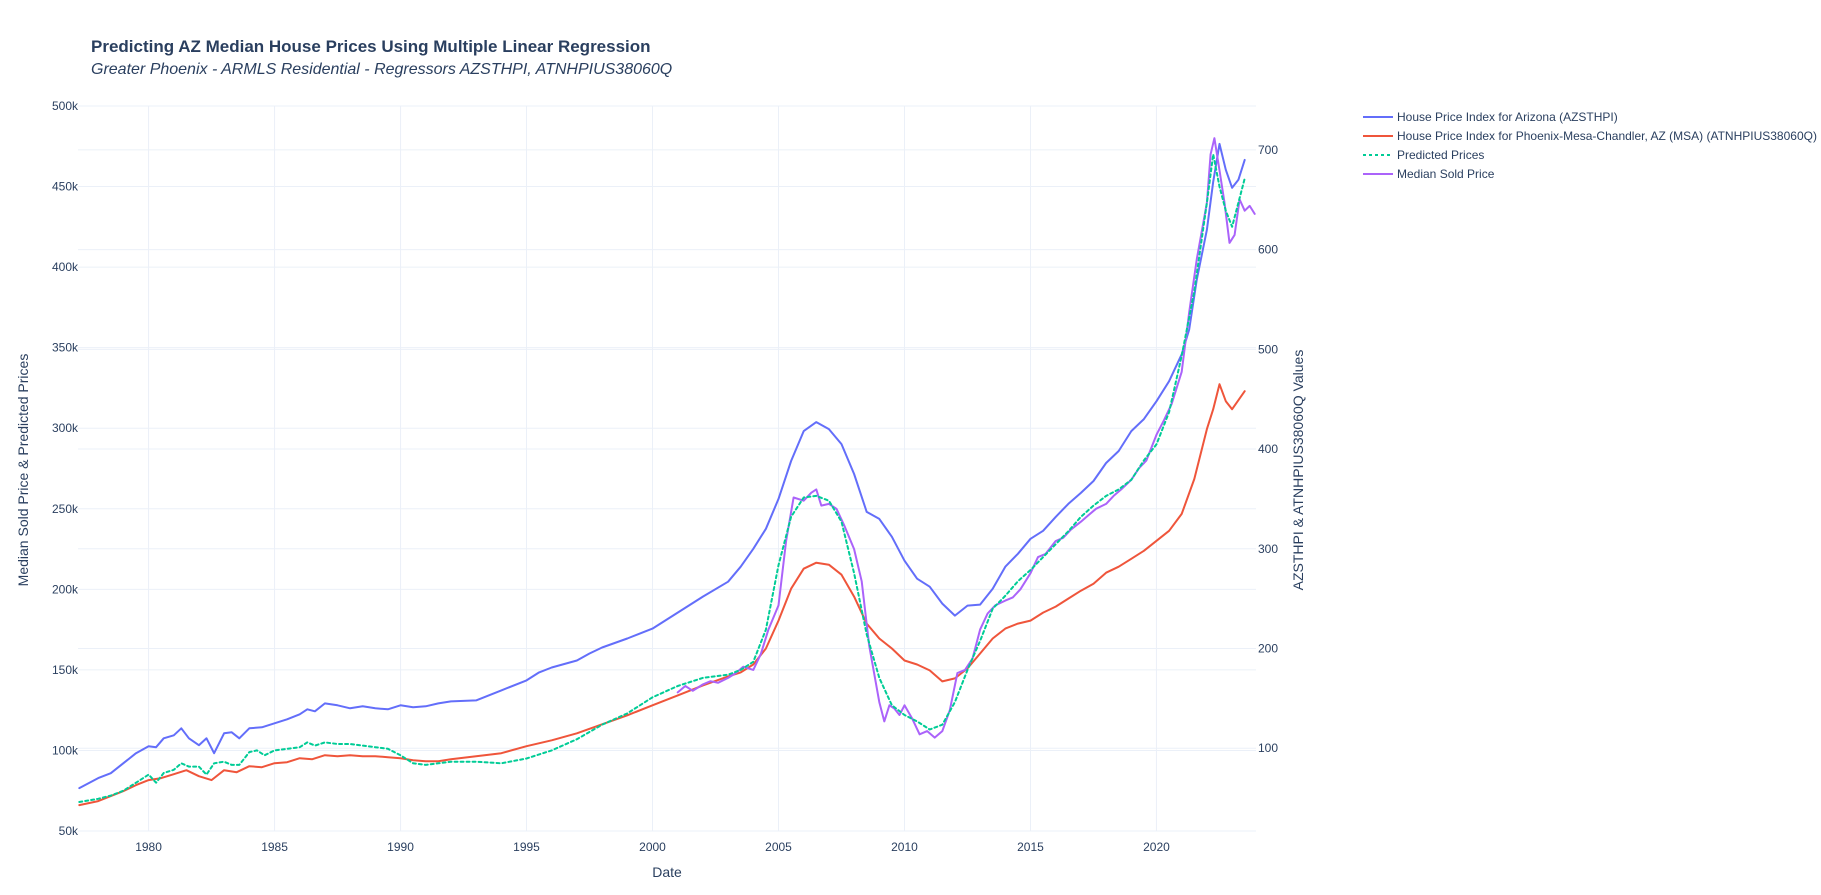 The height and width of the screenshot is (895, 1821). I want to click on y-tick-label: 250k, so click(65, 509).